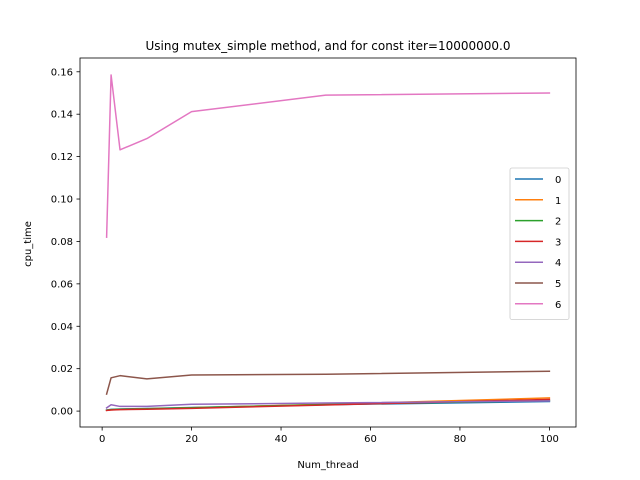  Describe the element at coordinates (558, 242) in the screenshot. I see `legend-label-3: 3` at that location.